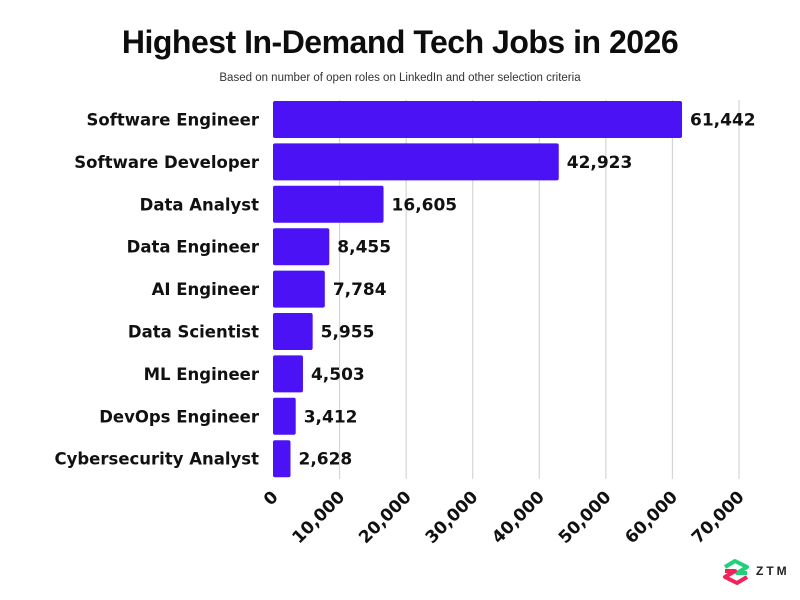  What do you see at coordinates (385, 517) in the screenshot?
I see `x-tick-label: 20,000` at bounding box center [385, 517].